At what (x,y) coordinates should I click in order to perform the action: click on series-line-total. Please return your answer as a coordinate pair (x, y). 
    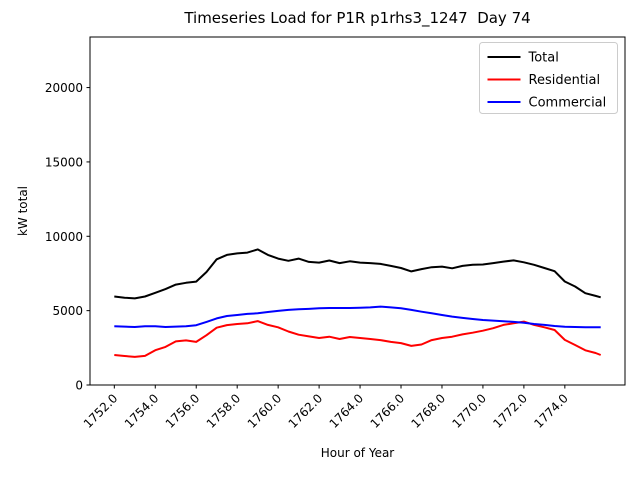
    Looking at the image, I should click on (357, 274).